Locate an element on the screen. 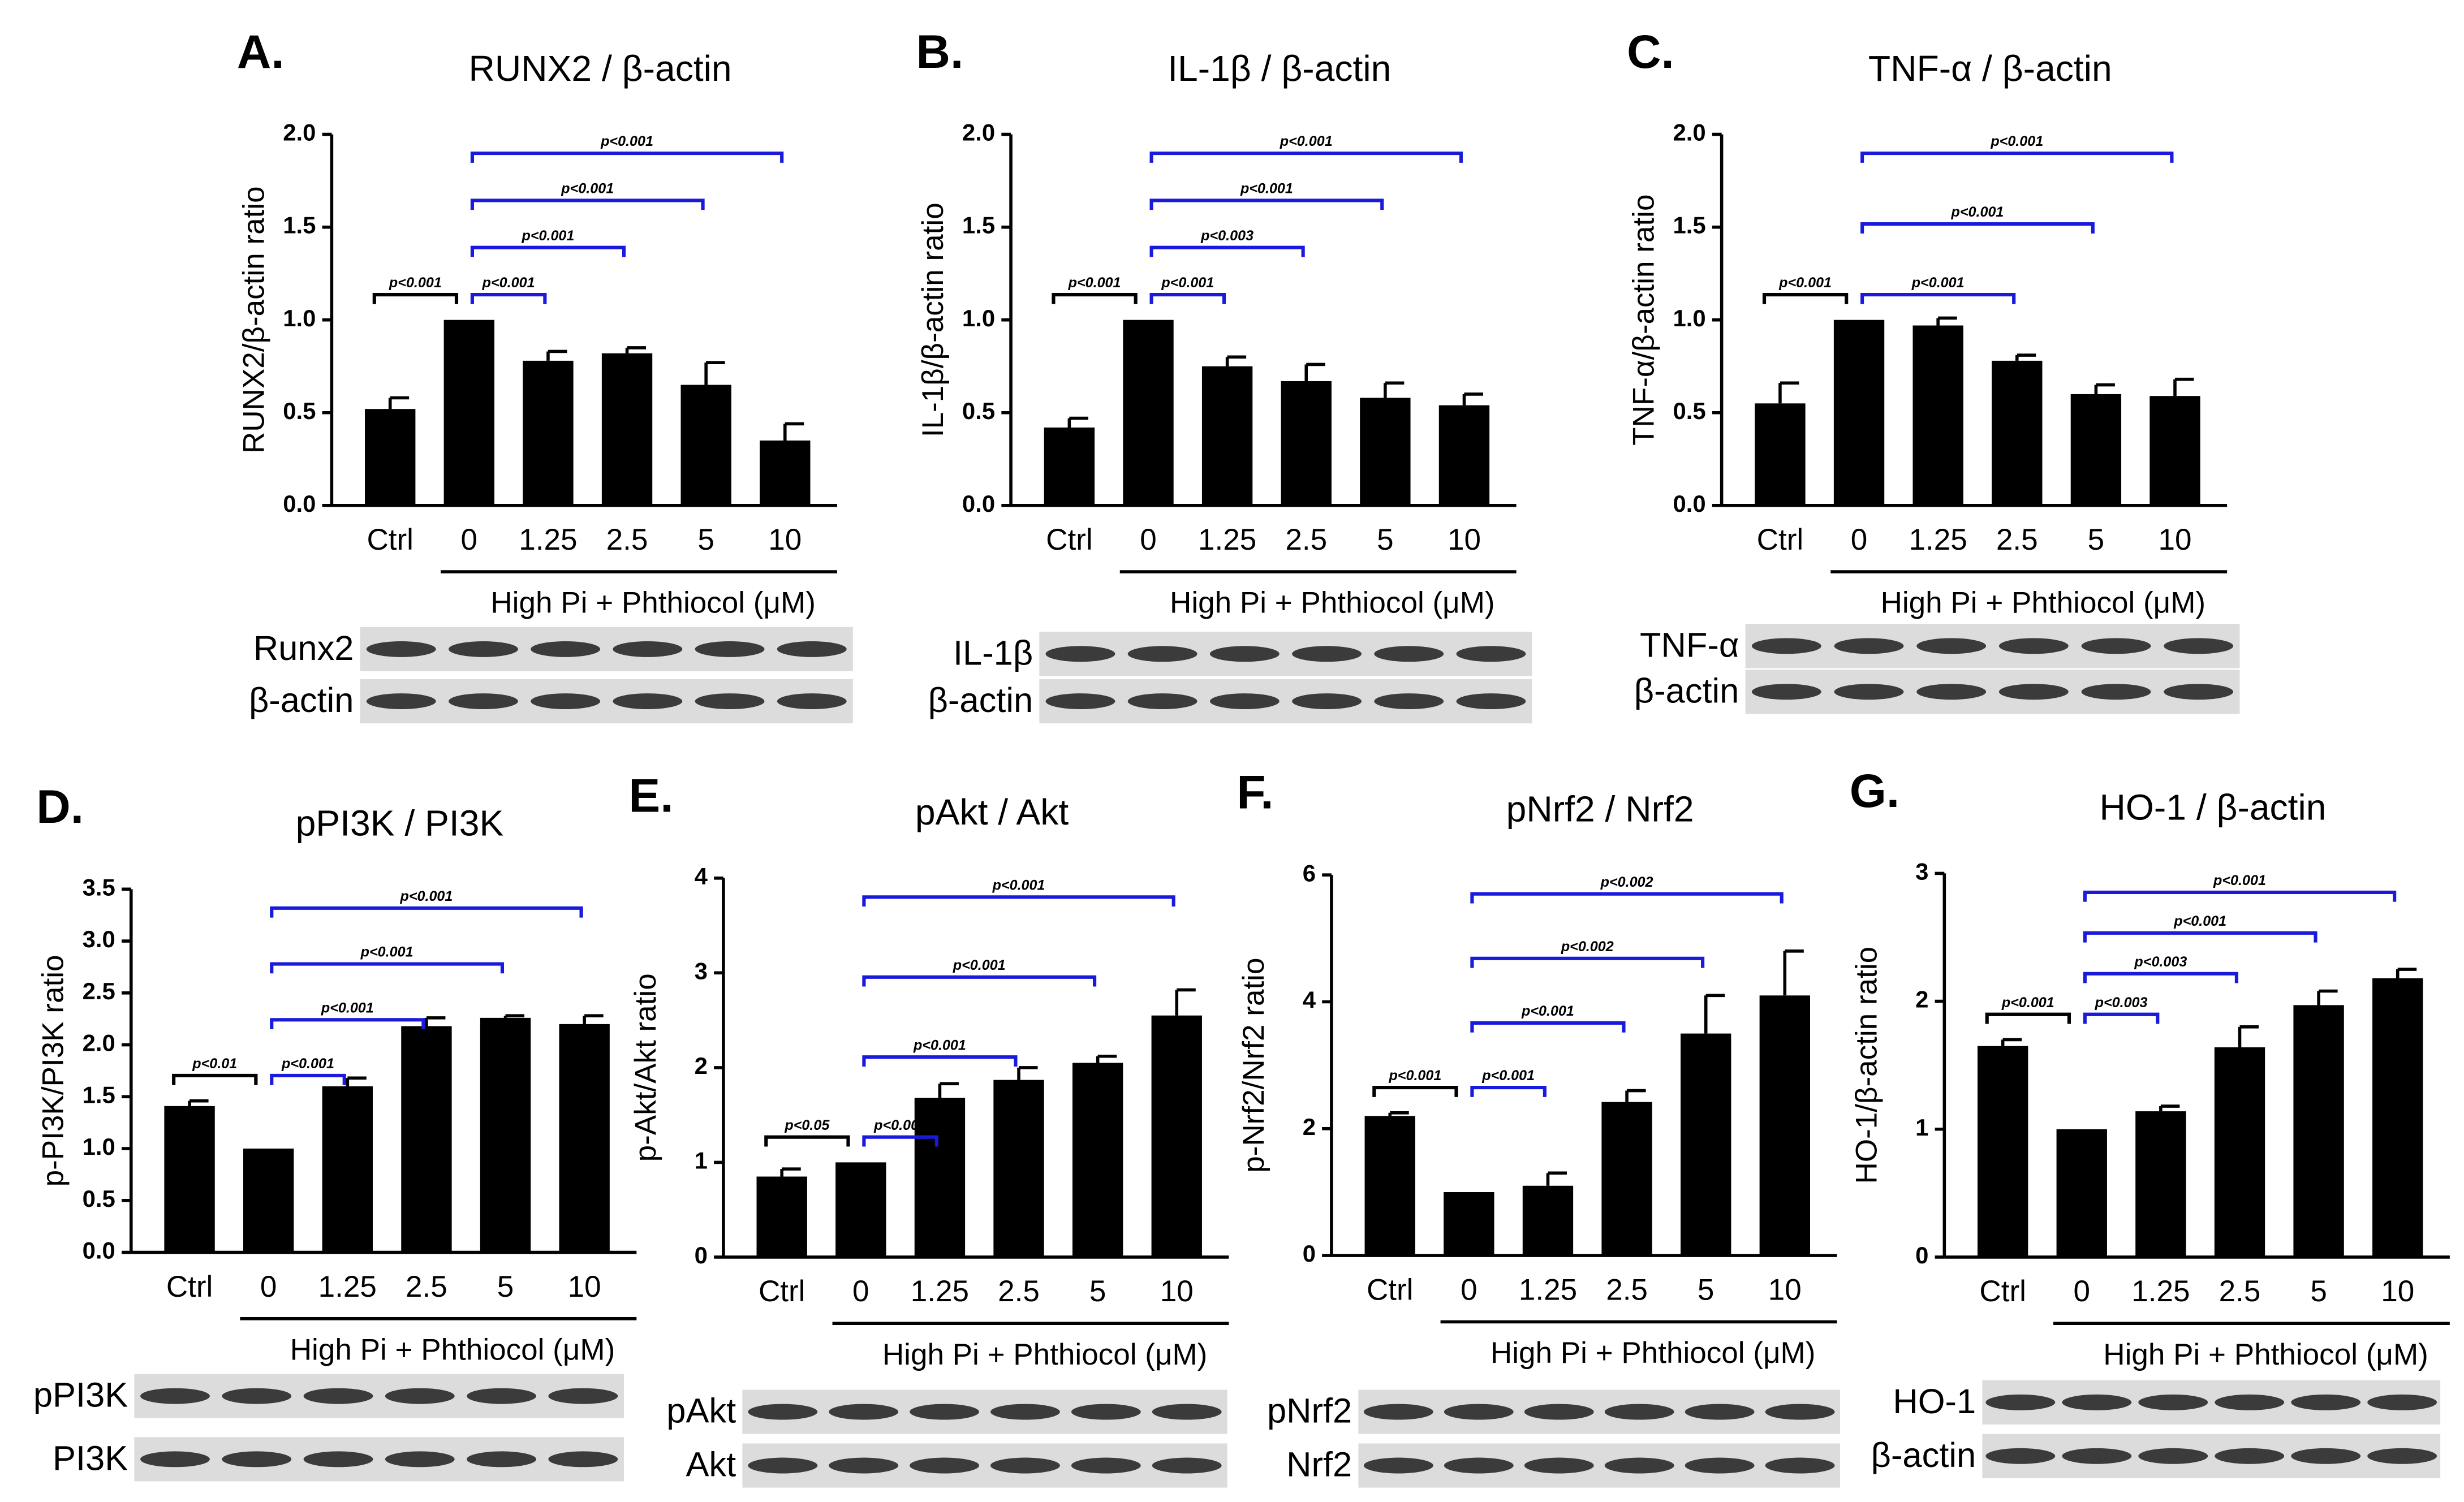 The width and height of the screenshot is (2464, 1502). y-tick-label: 0 is located at coordinates (701, 1255).